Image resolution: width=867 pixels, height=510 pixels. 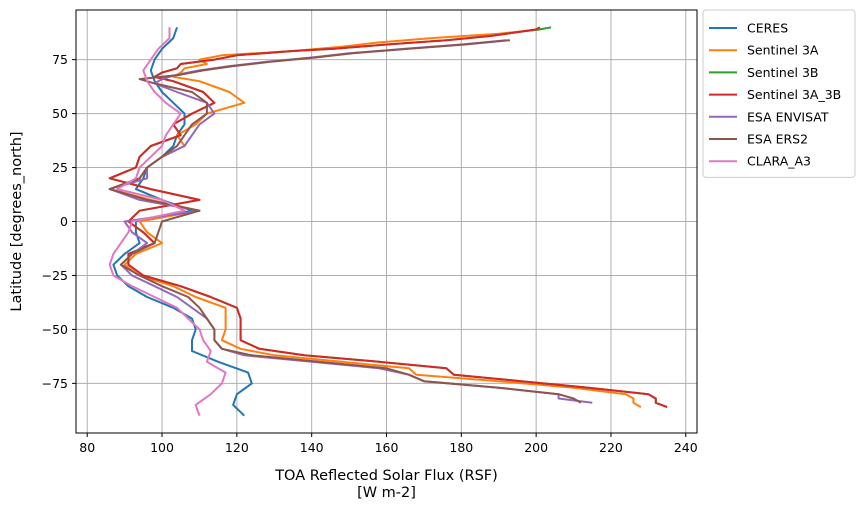 I want to click on x-tick-label: 100, so click(x=162, y=447).